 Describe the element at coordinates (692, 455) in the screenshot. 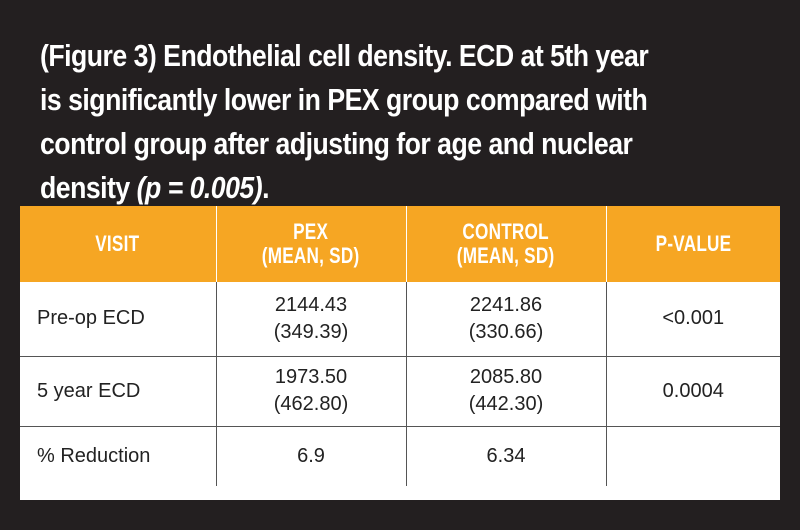

I see `cell-pvalue` at that location.